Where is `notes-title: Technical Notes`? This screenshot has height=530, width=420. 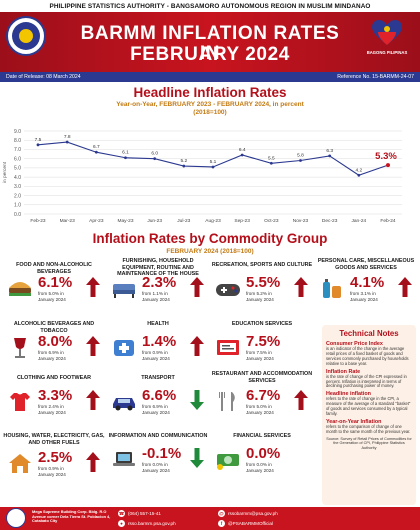
notes-title: Technical Notes is located at coordinates (369, 333).